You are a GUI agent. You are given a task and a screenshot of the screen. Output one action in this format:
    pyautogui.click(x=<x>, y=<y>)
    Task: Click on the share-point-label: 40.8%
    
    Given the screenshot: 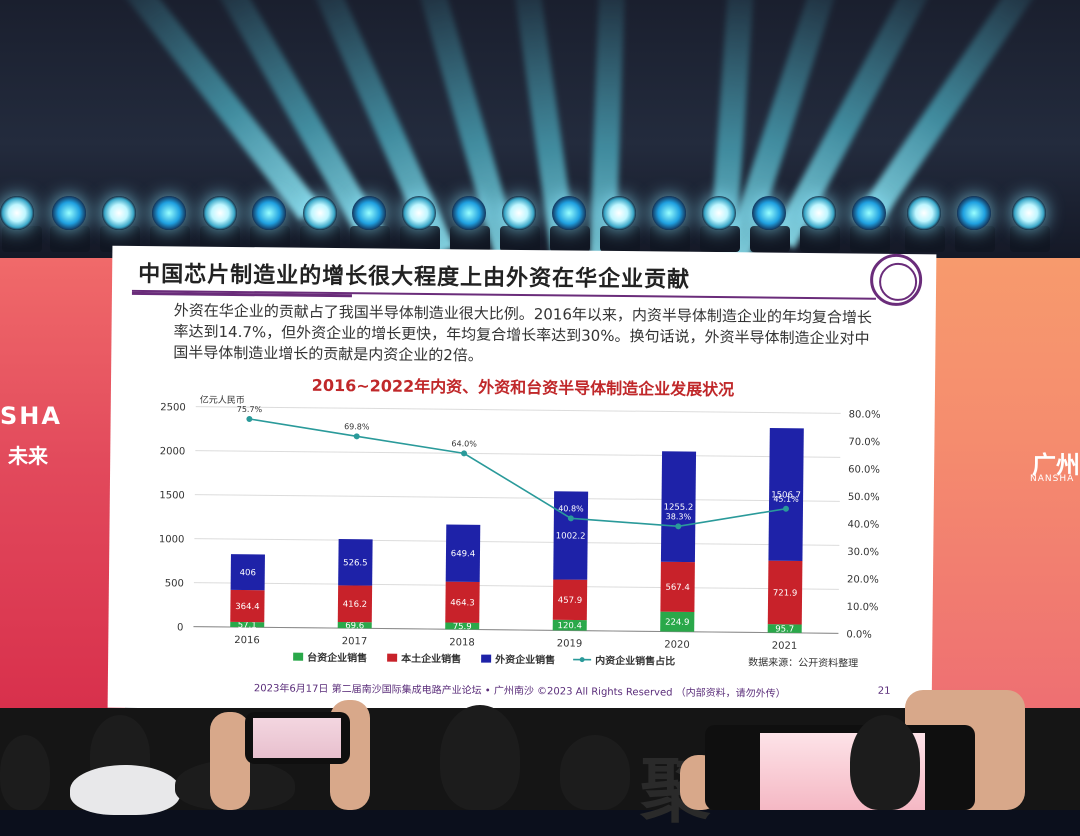 What is the action you would take?
    pyautogui.click(x=571, y=508)
    